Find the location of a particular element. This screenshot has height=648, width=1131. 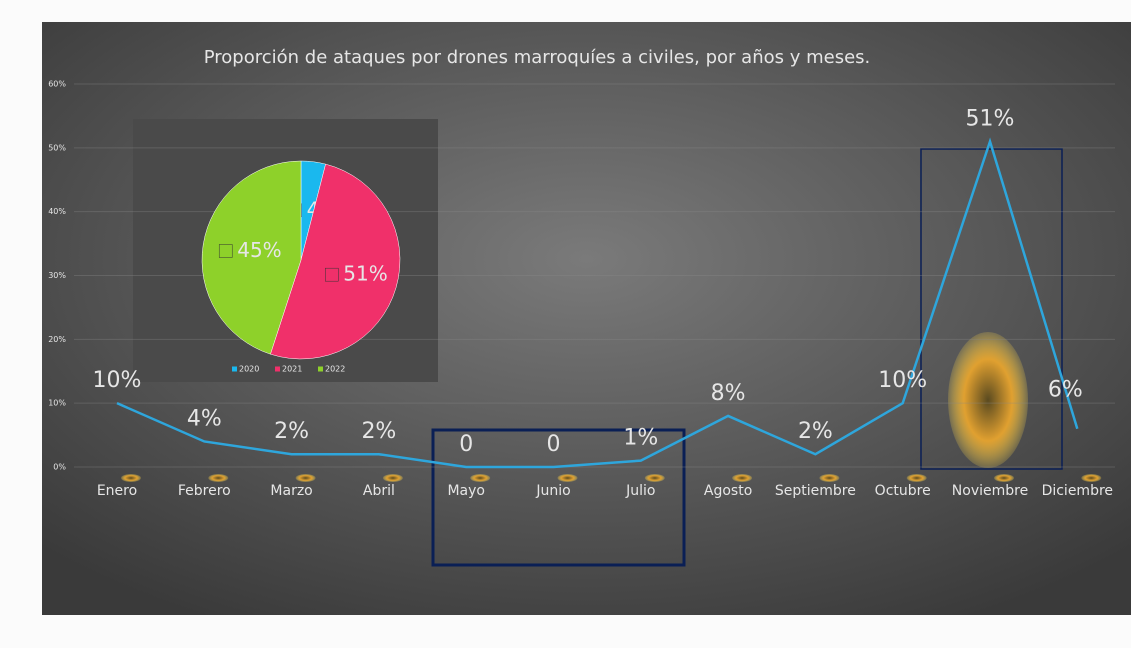

y-tick-label: 10% is located at coordinates (57, 403).